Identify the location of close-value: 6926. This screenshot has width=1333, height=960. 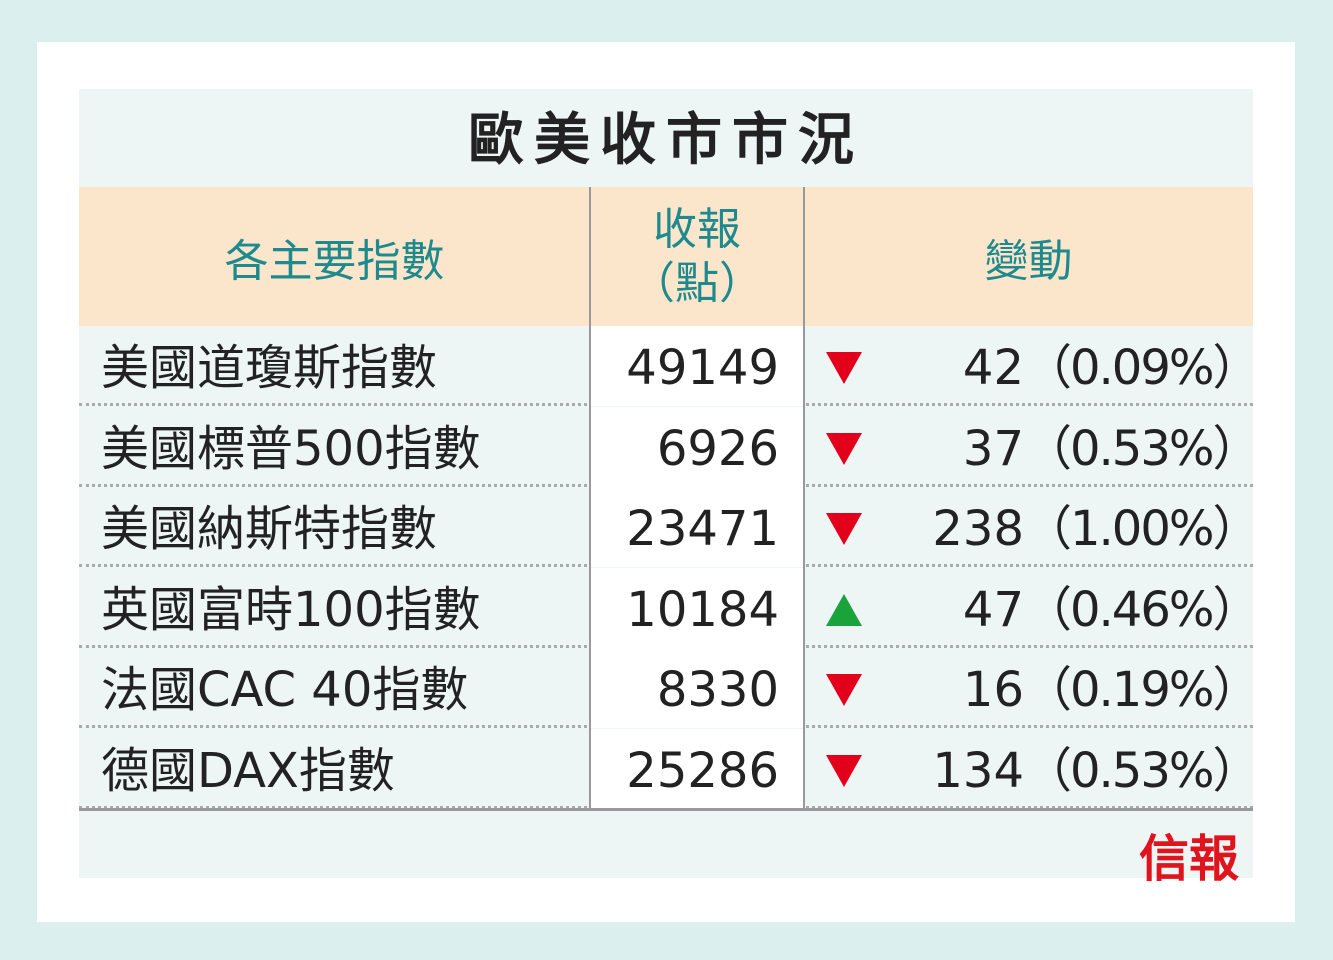
(717, 448).